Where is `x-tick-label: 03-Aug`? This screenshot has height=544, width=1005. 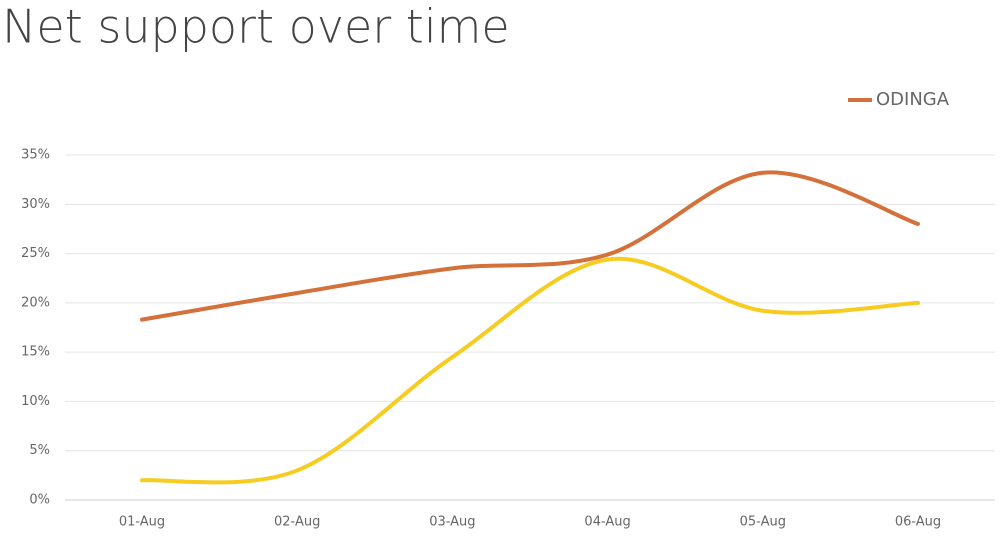 x-tick-label: 03-Aug is located at coordinates (452, 522).